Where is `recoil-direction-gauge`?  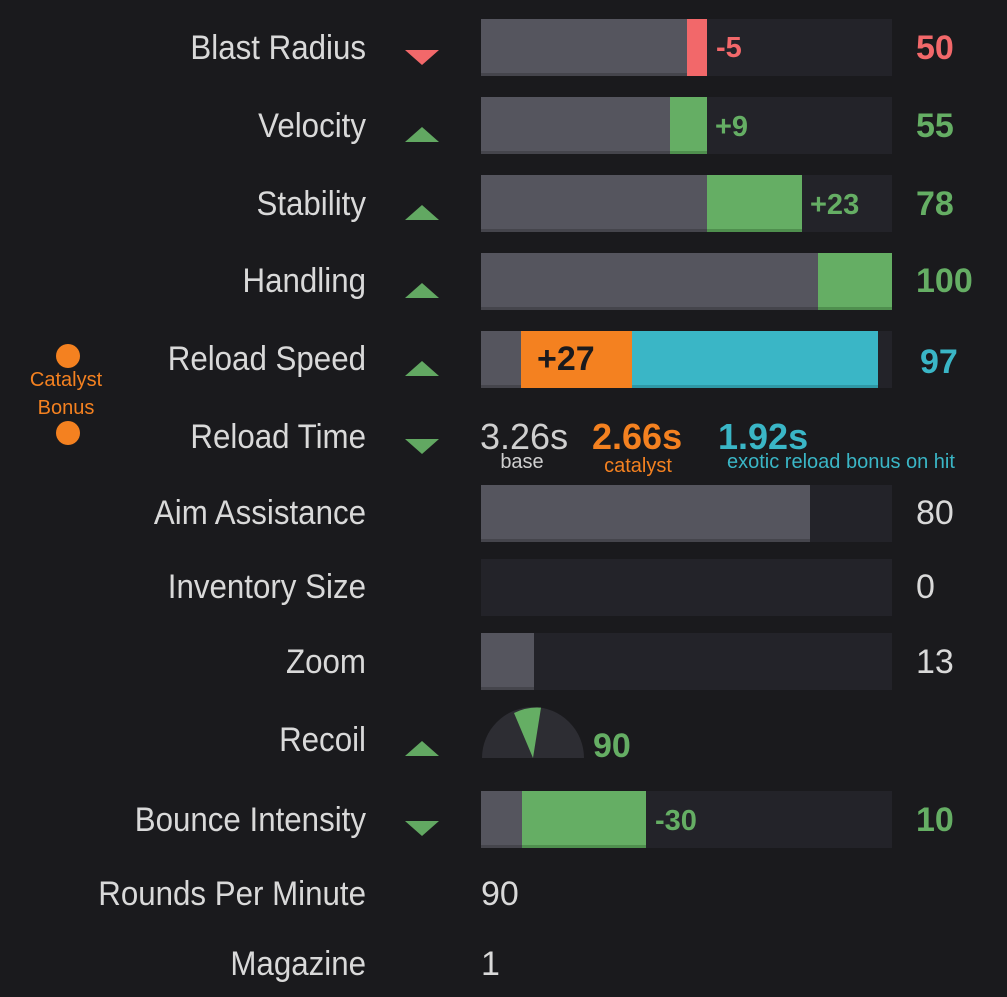 recoil-direction-gauge is located at coordinates (533, 732).